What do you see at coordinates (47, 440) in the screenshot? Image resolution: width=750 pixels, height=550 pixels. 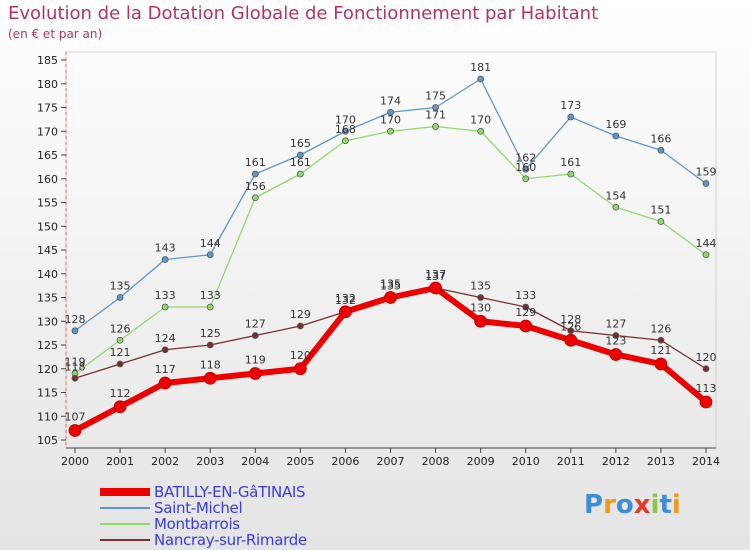 I see `y-tick-label: 105` at bounding box center [47, 440].